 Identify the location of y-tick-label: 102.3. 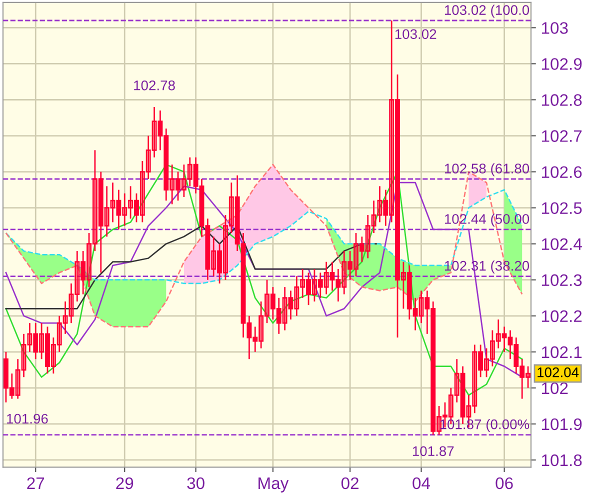
(562, 280).